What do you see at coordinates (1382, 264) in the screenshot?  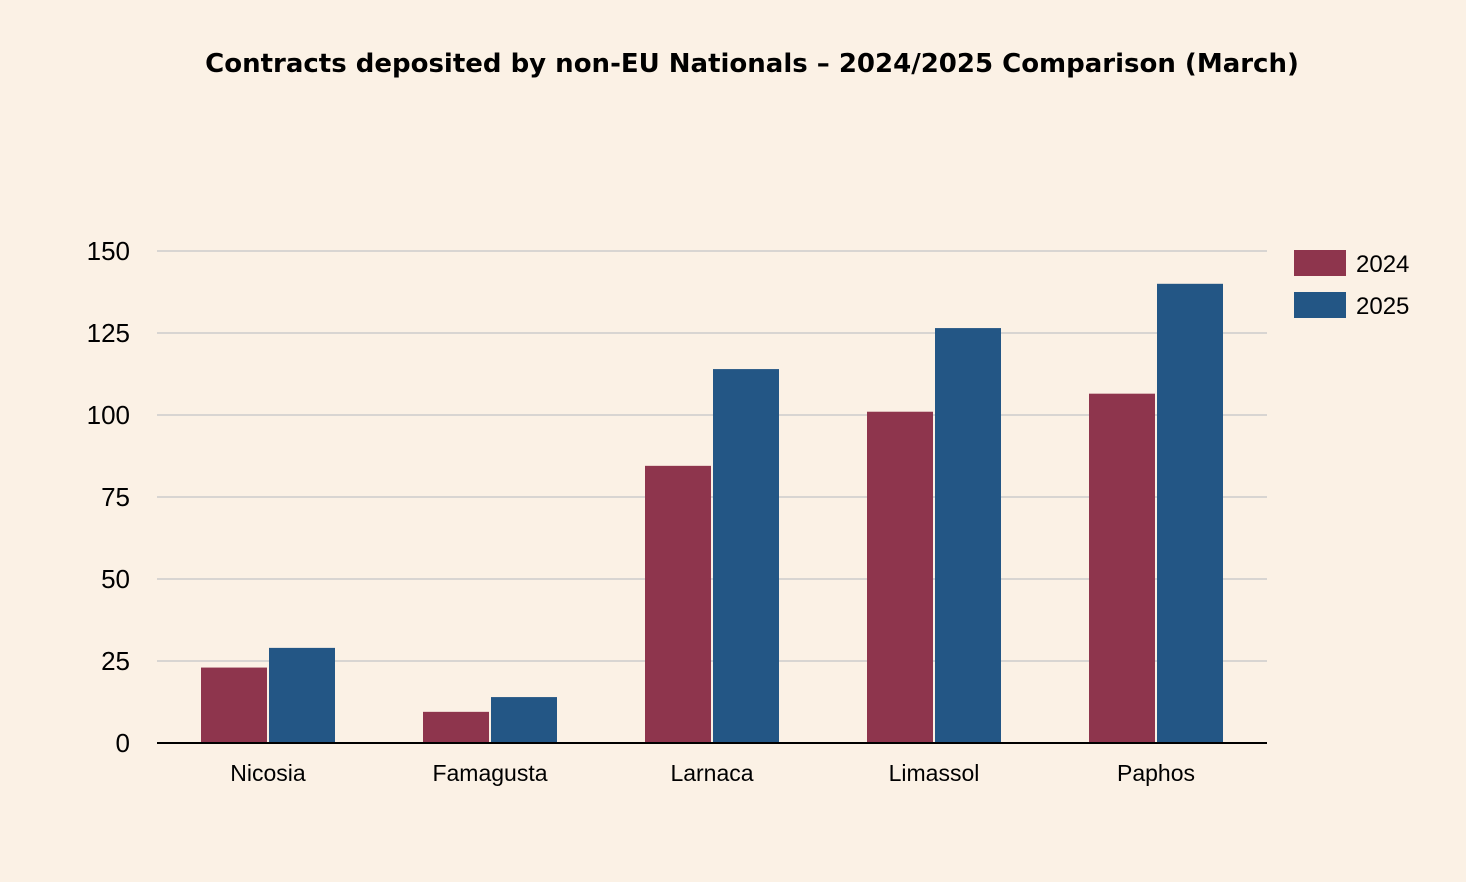 I see `legend-label: 2024` at bounding box center [1382, 264].